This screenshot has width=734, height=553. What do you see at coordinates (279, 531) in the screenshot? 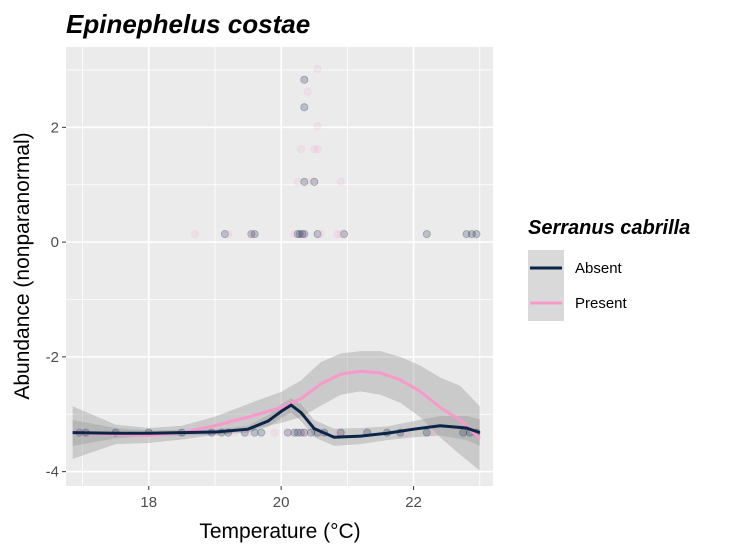
I see `x-axis-title: Temperature (°C)` at bounding box center [279, 531].